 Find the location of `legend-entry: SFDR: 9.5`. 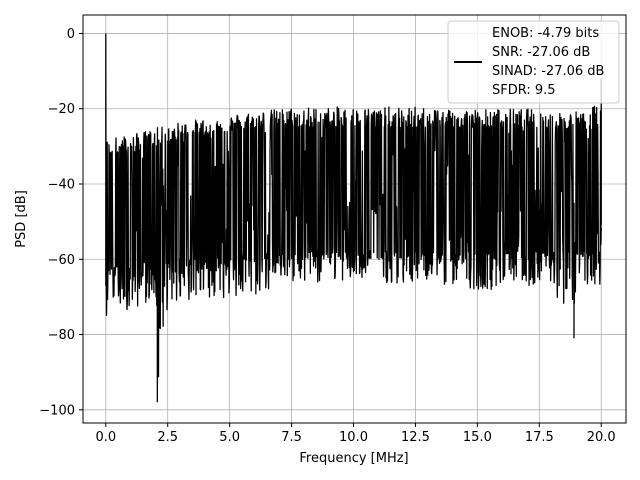

legend-entry: SFDR: 9.5 is located at coordinates (524, 90).